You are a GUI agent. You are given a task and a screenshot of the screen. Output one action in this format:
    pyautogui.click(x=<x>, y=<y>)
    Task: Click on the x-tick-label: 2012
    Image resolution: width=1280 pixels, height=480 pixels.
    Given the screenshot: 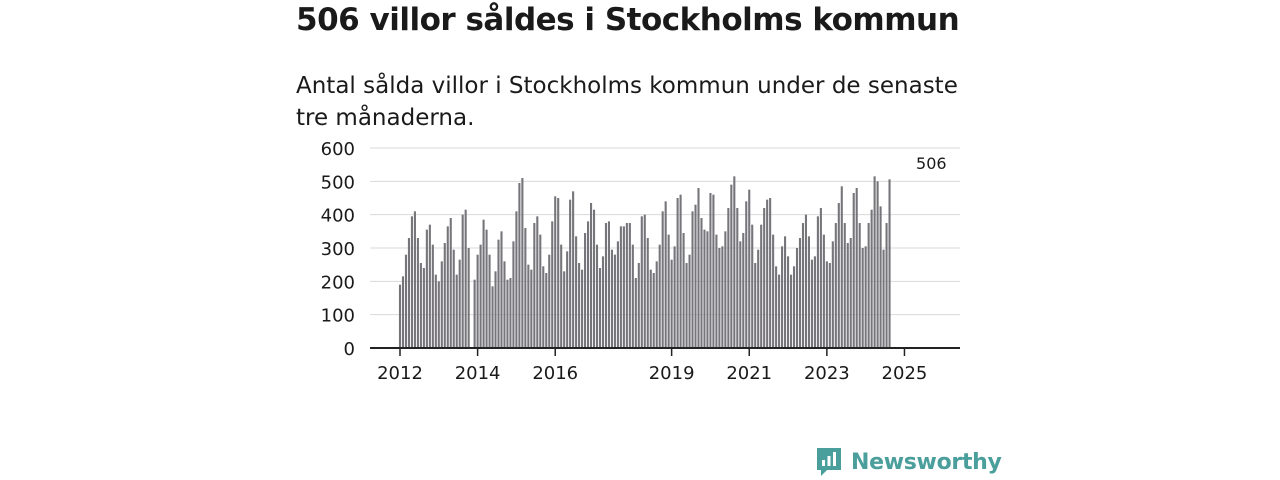 What is the action you would take?
    pyautogui.click(x=400, y=373)
    